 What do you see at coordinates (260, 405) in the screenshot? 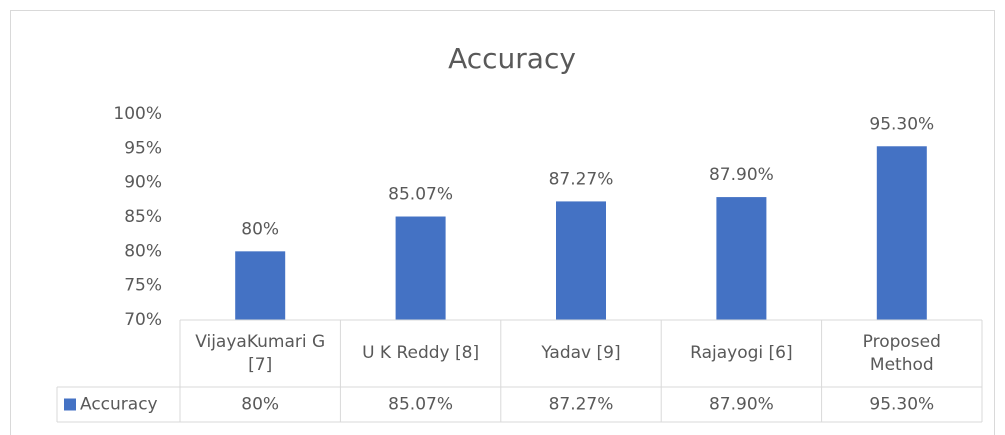
I see `table-value: 80%` at bounding box center [260, 405].